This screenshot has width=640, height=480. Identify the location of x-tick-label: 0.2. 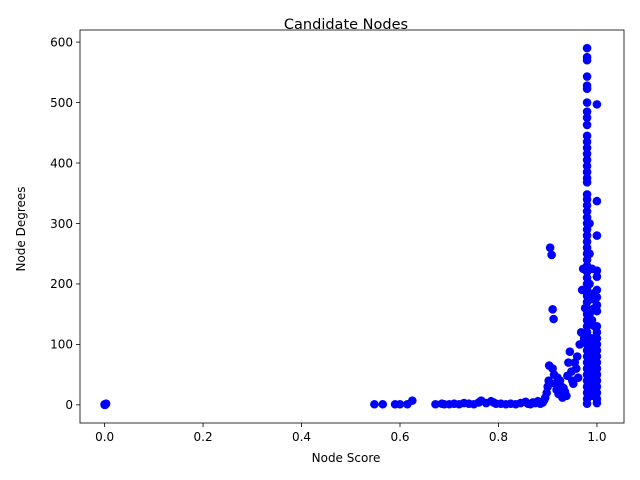
(203, 437).